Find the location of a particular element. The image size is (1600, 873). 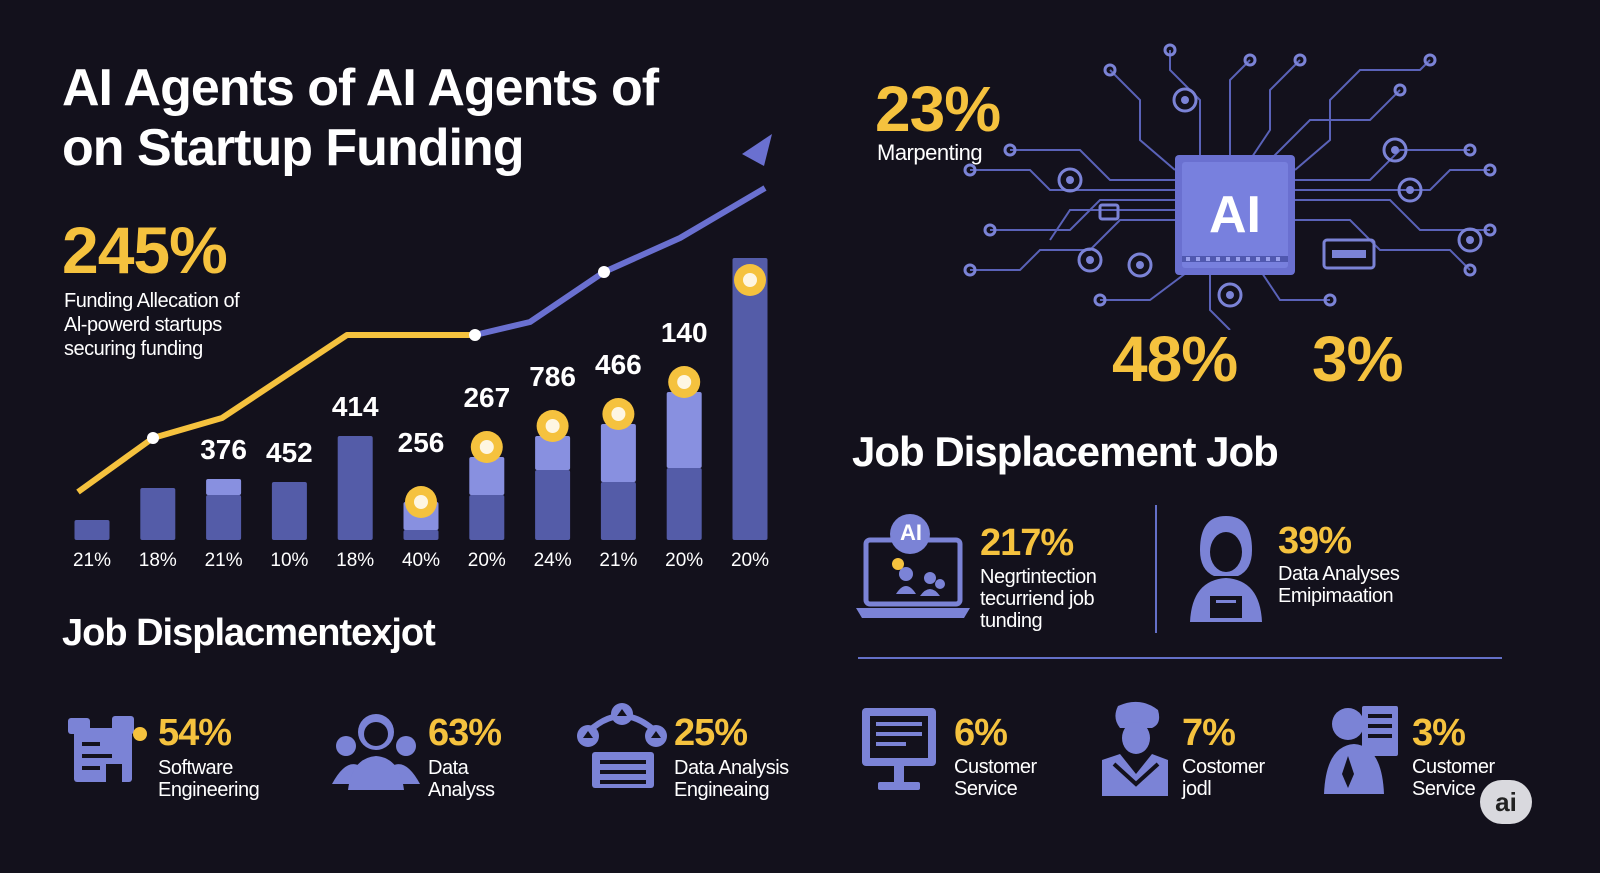

data-label: 256 is located at coordinates (421, 442).